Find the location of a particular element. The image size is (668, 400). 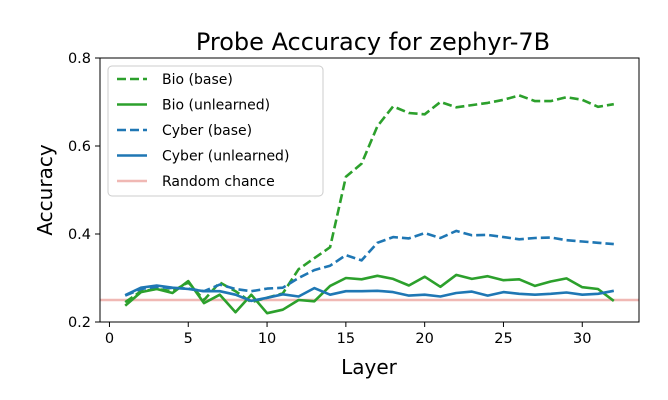

legend-label-cyber-unlearned: Cyber (unlearned) is located at coordinates (225, 157).